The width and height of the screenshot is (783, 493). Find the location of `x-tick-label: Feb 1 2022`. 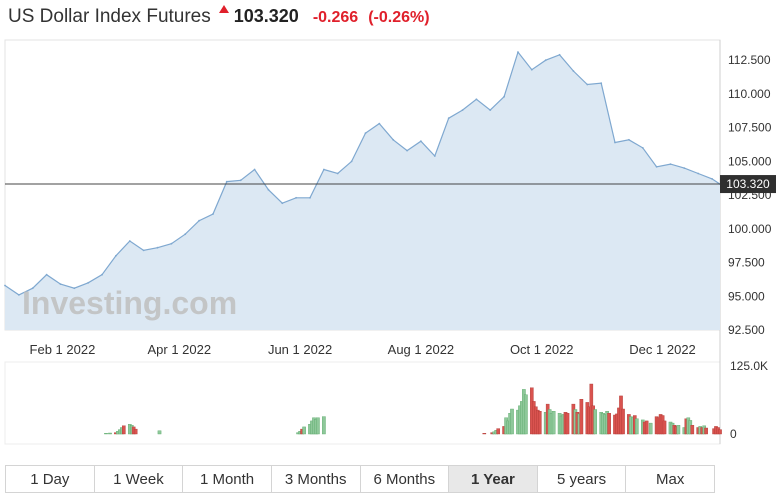

x-tick-label: Feb 1 2022 is located at coordinates (63, 349).